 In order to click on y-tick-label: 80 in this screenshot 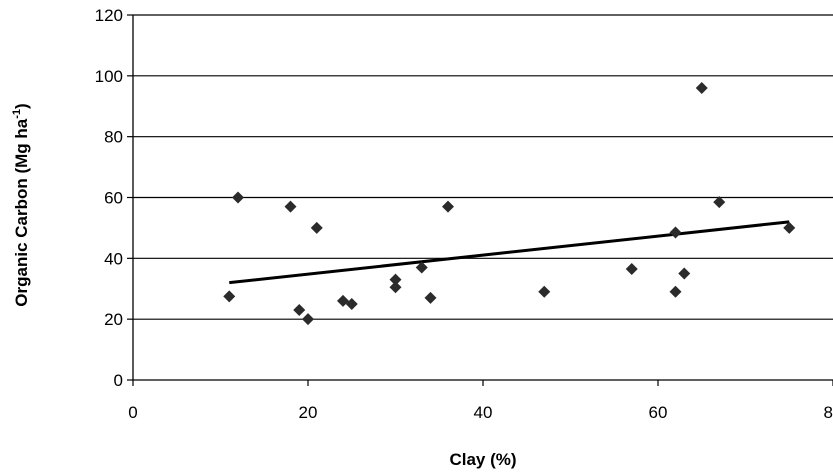, I will do `click(113, 137)`.